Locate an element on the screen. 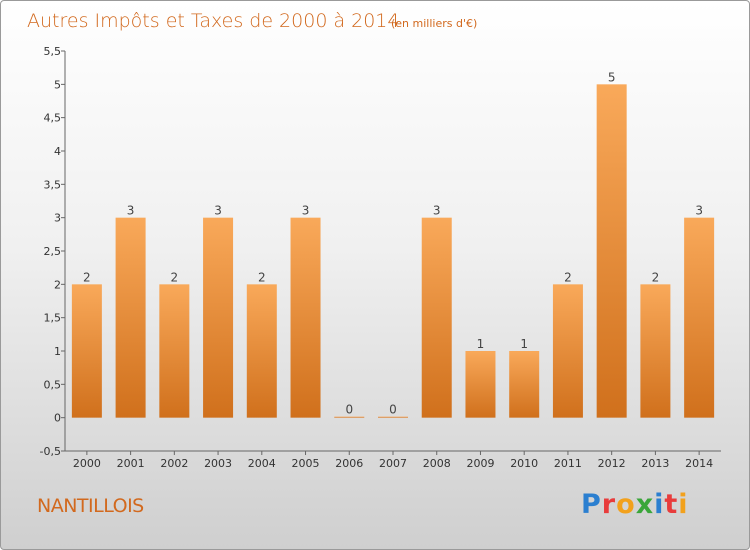 Image resolution: width=750 pixels, height=550 pixels. value-label-2000: 2 is located at coordinates (87, 277).